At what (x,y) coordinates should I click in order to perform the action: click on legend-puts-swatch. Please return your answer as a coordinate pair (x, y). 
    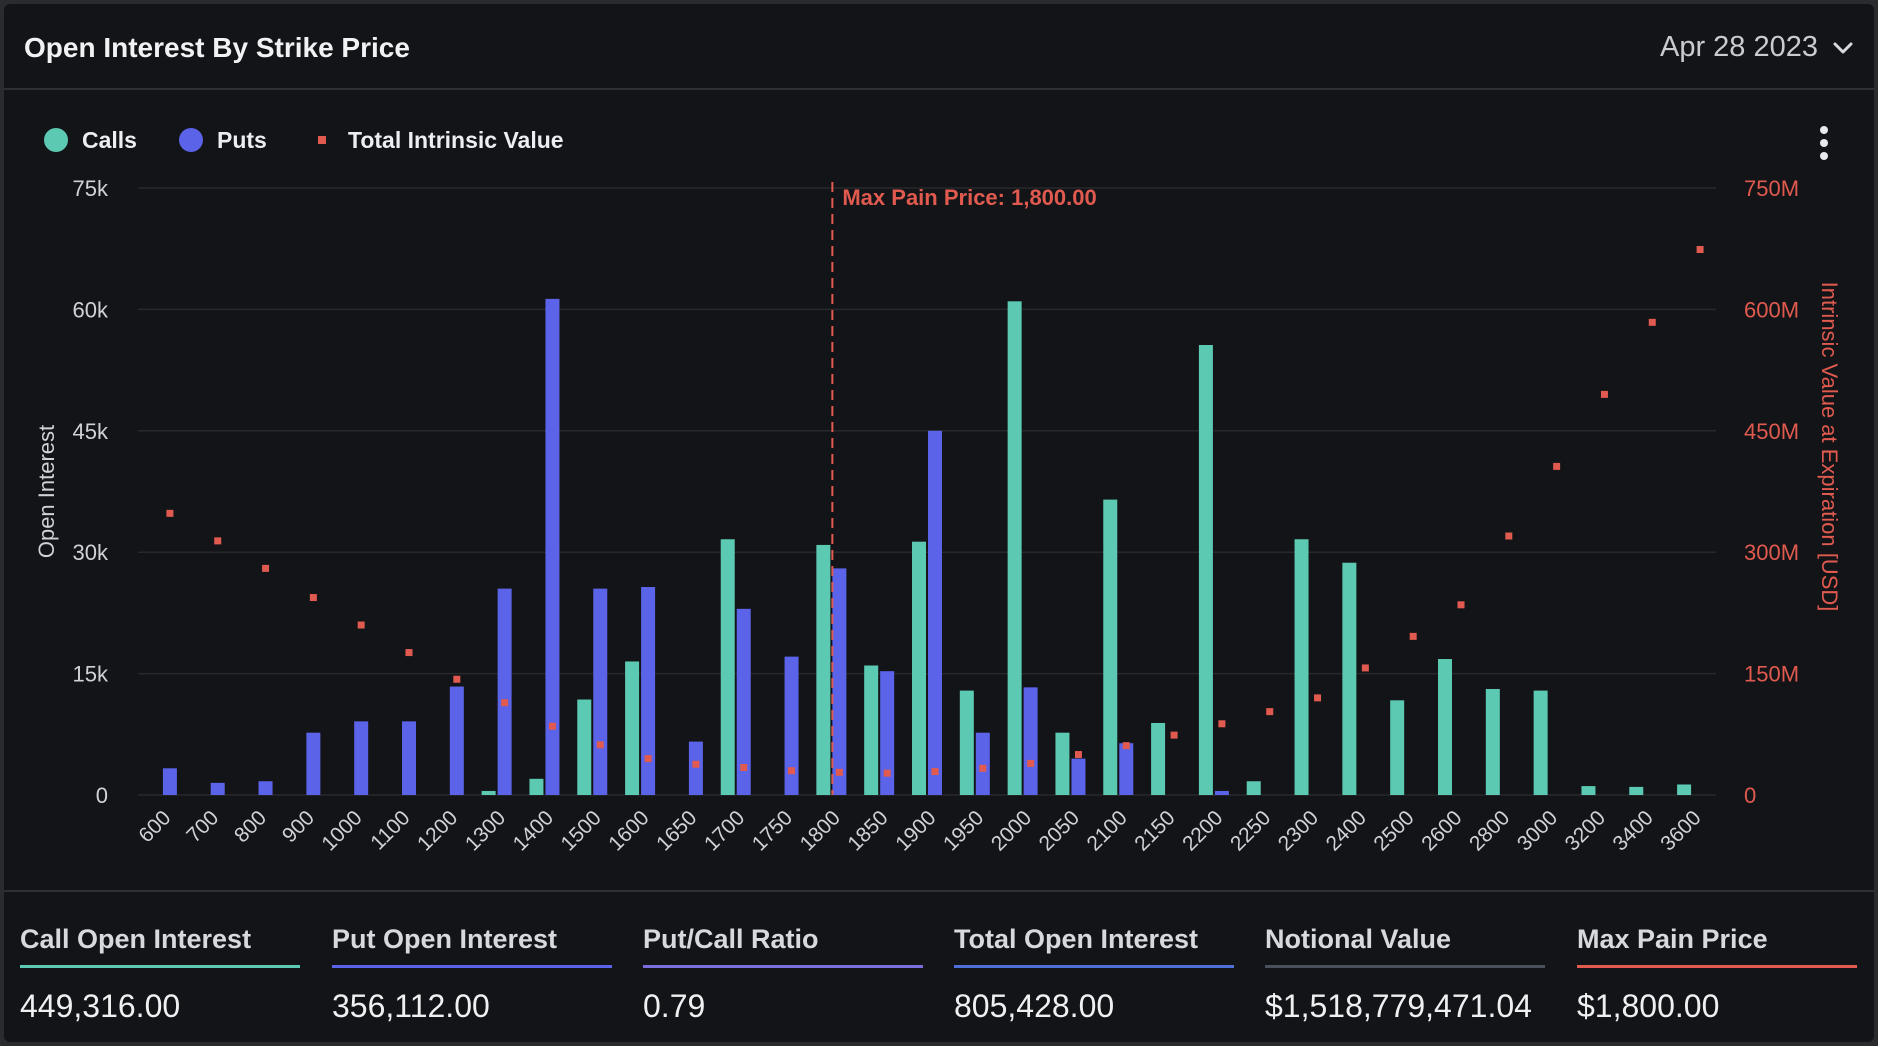
    Looking at the image, I should click on (191, 140).